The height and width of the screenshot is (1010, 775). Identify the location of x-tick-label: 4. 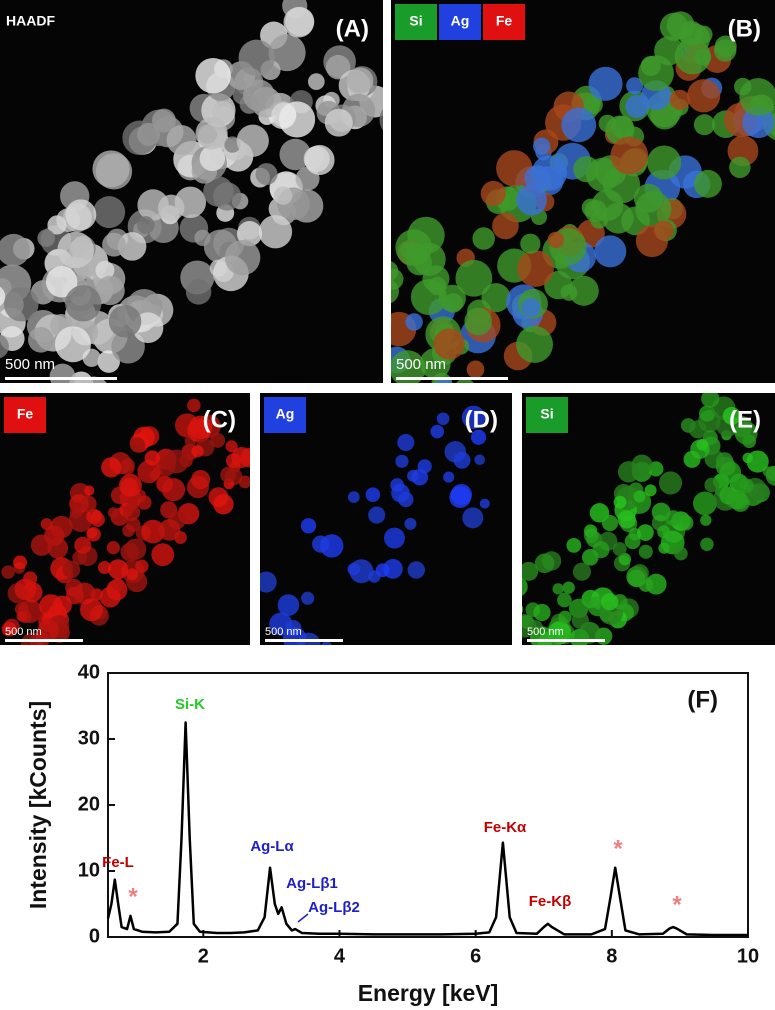
(340, 956).